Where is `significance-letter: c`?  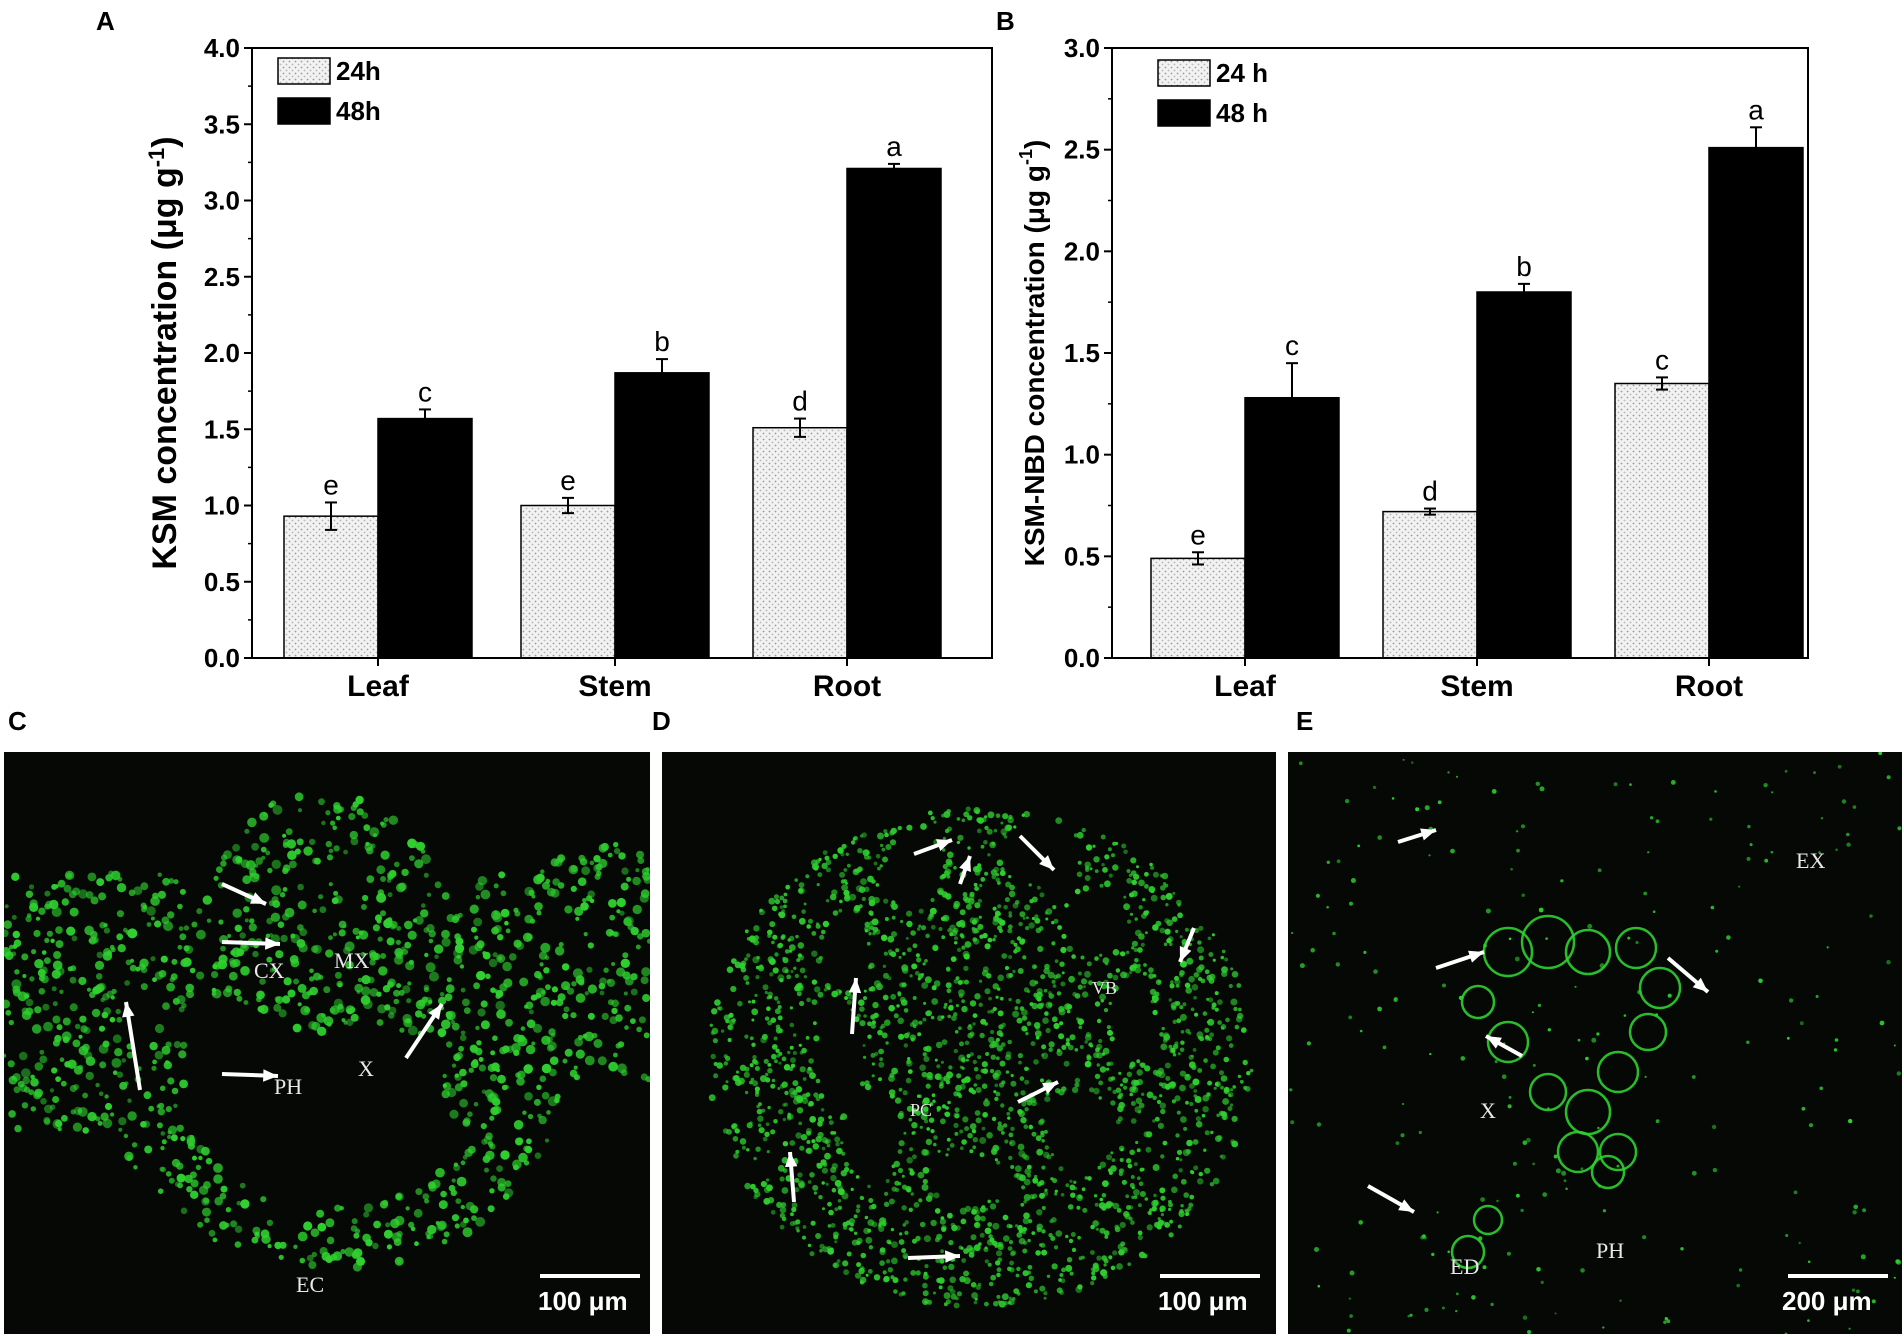 significance-letter: c is located at coordinates (1292, 345).